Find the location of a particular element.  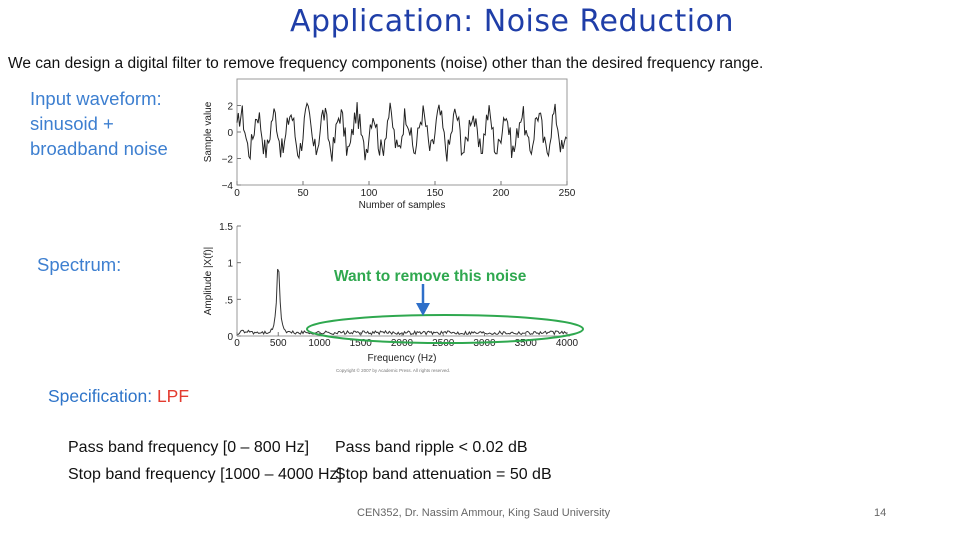

waveform-x-tick-label: 200 is located at coordinates (501, 193).